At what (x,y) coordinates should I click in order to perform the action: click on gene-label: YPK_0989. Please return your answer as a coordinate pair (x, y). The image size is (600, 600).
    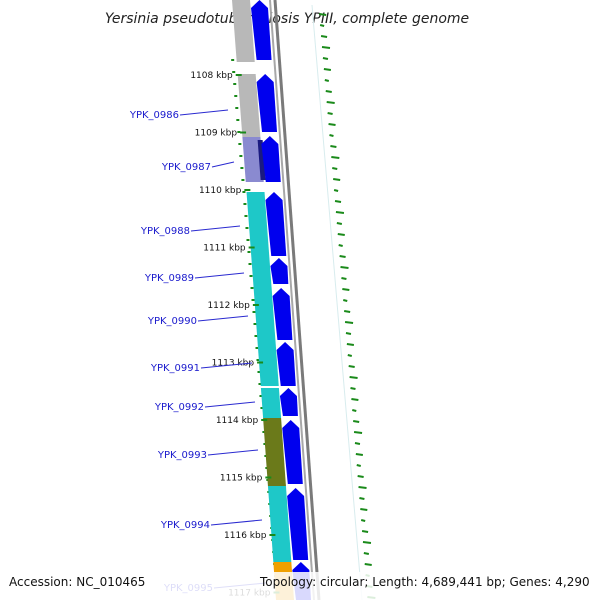
    Looking at the image, I should click on (169, 278).